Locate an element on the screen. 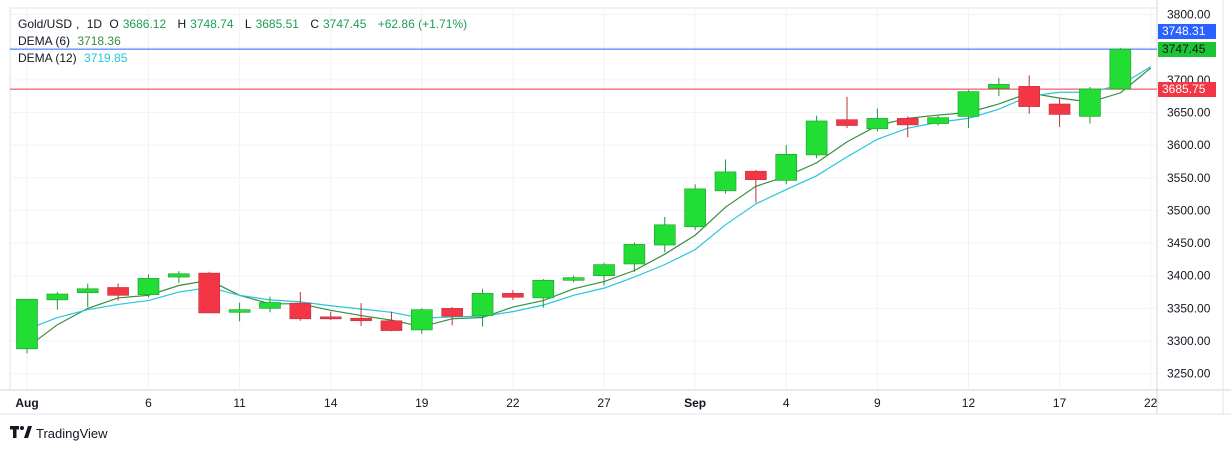  brand-name: TradingView is located at coordinates (72, 433).